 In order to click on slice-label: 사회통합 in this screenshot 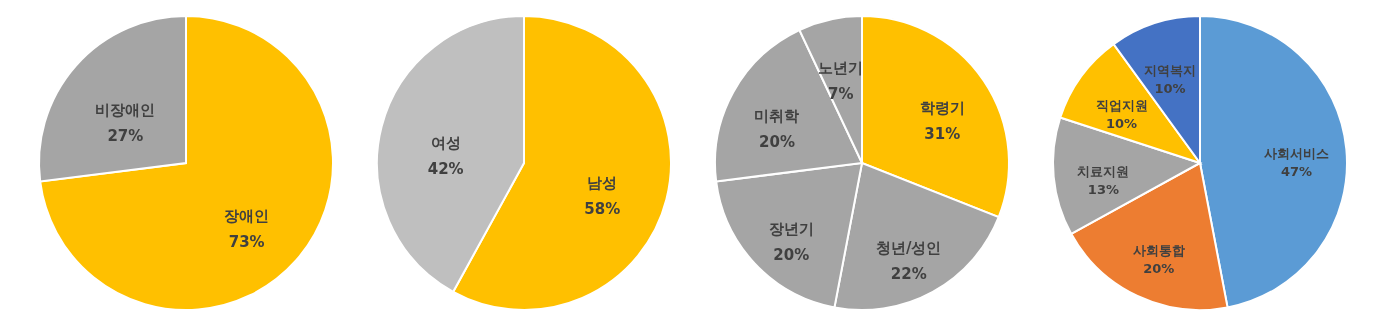, I will do `click(1158, 250)`.